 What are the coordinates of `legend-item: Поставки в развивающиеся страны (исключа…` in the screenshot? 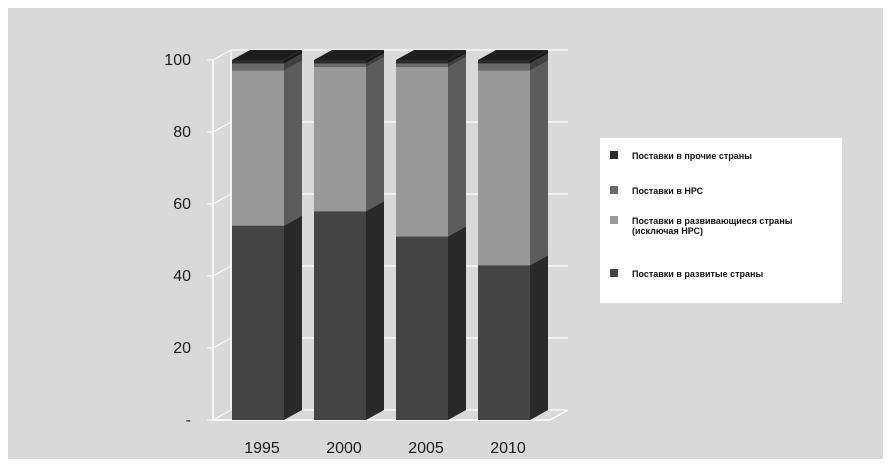 It's located at (721, 226).